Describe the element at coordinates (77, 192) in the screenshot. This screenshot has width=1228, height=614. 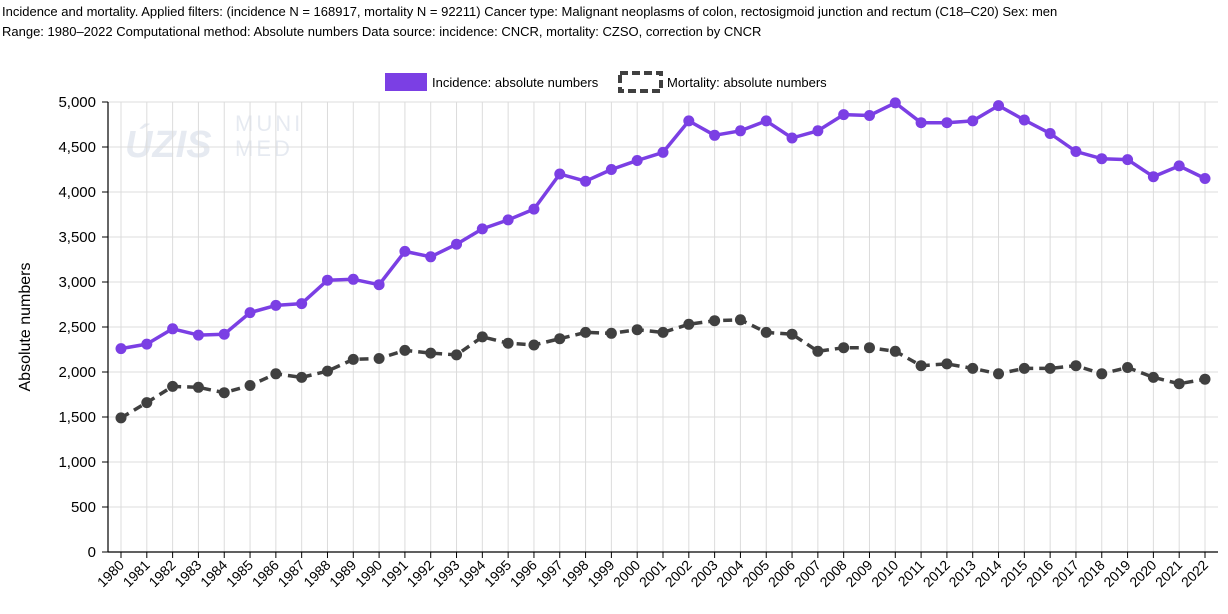
I see `y-tick-label: 4,000` at that location.